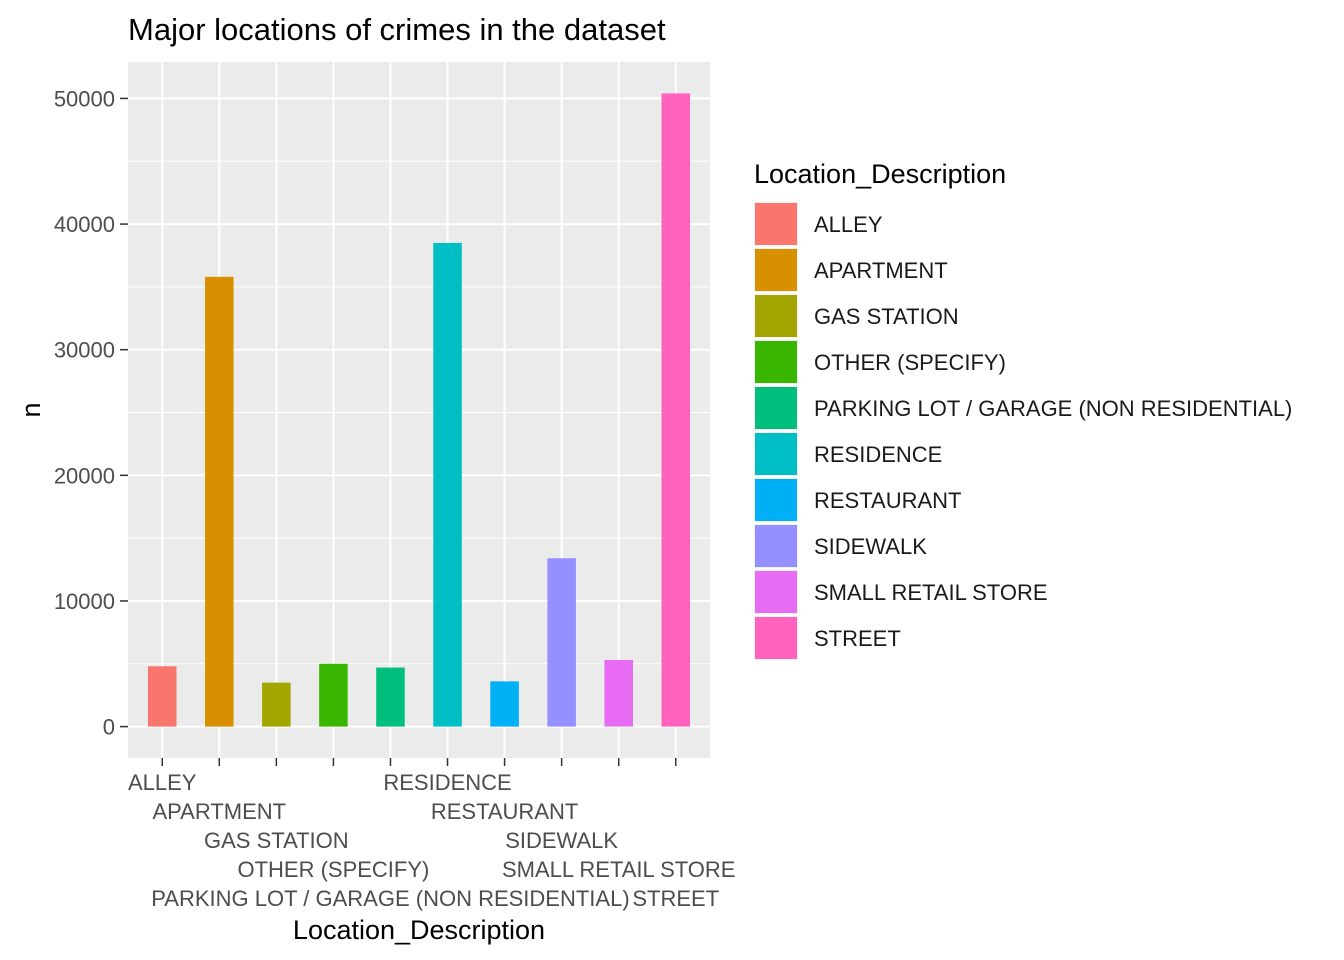 This screenshot has height=960, width=1344. I want to click on legend-label: RESIDENCE, so click(878, 454).